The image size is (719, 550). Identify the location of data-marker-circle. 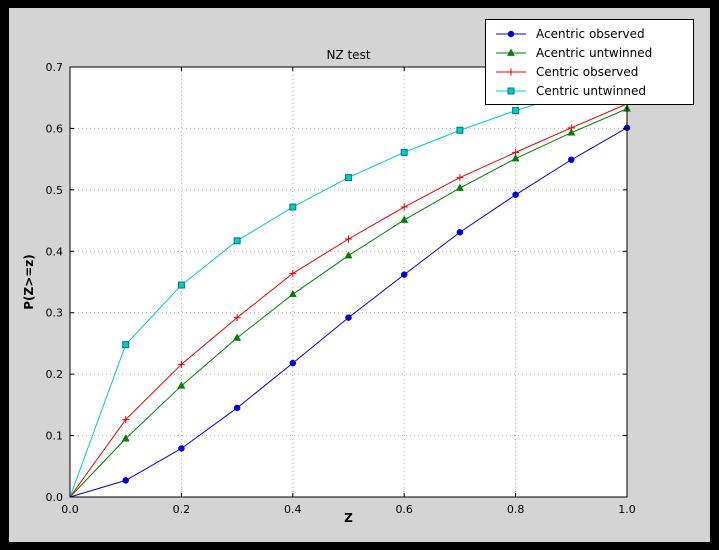
(511, 33).